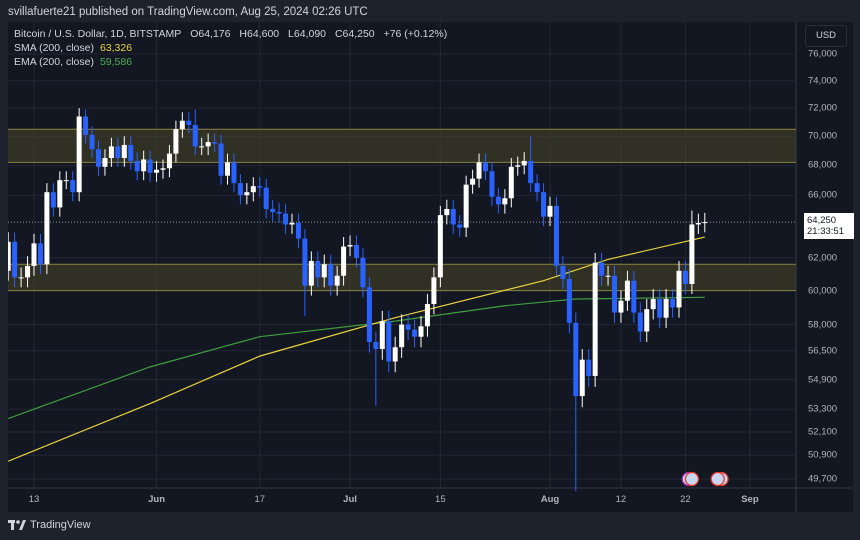  I want to click on time-tick-label: Sep, so click(750, 499).